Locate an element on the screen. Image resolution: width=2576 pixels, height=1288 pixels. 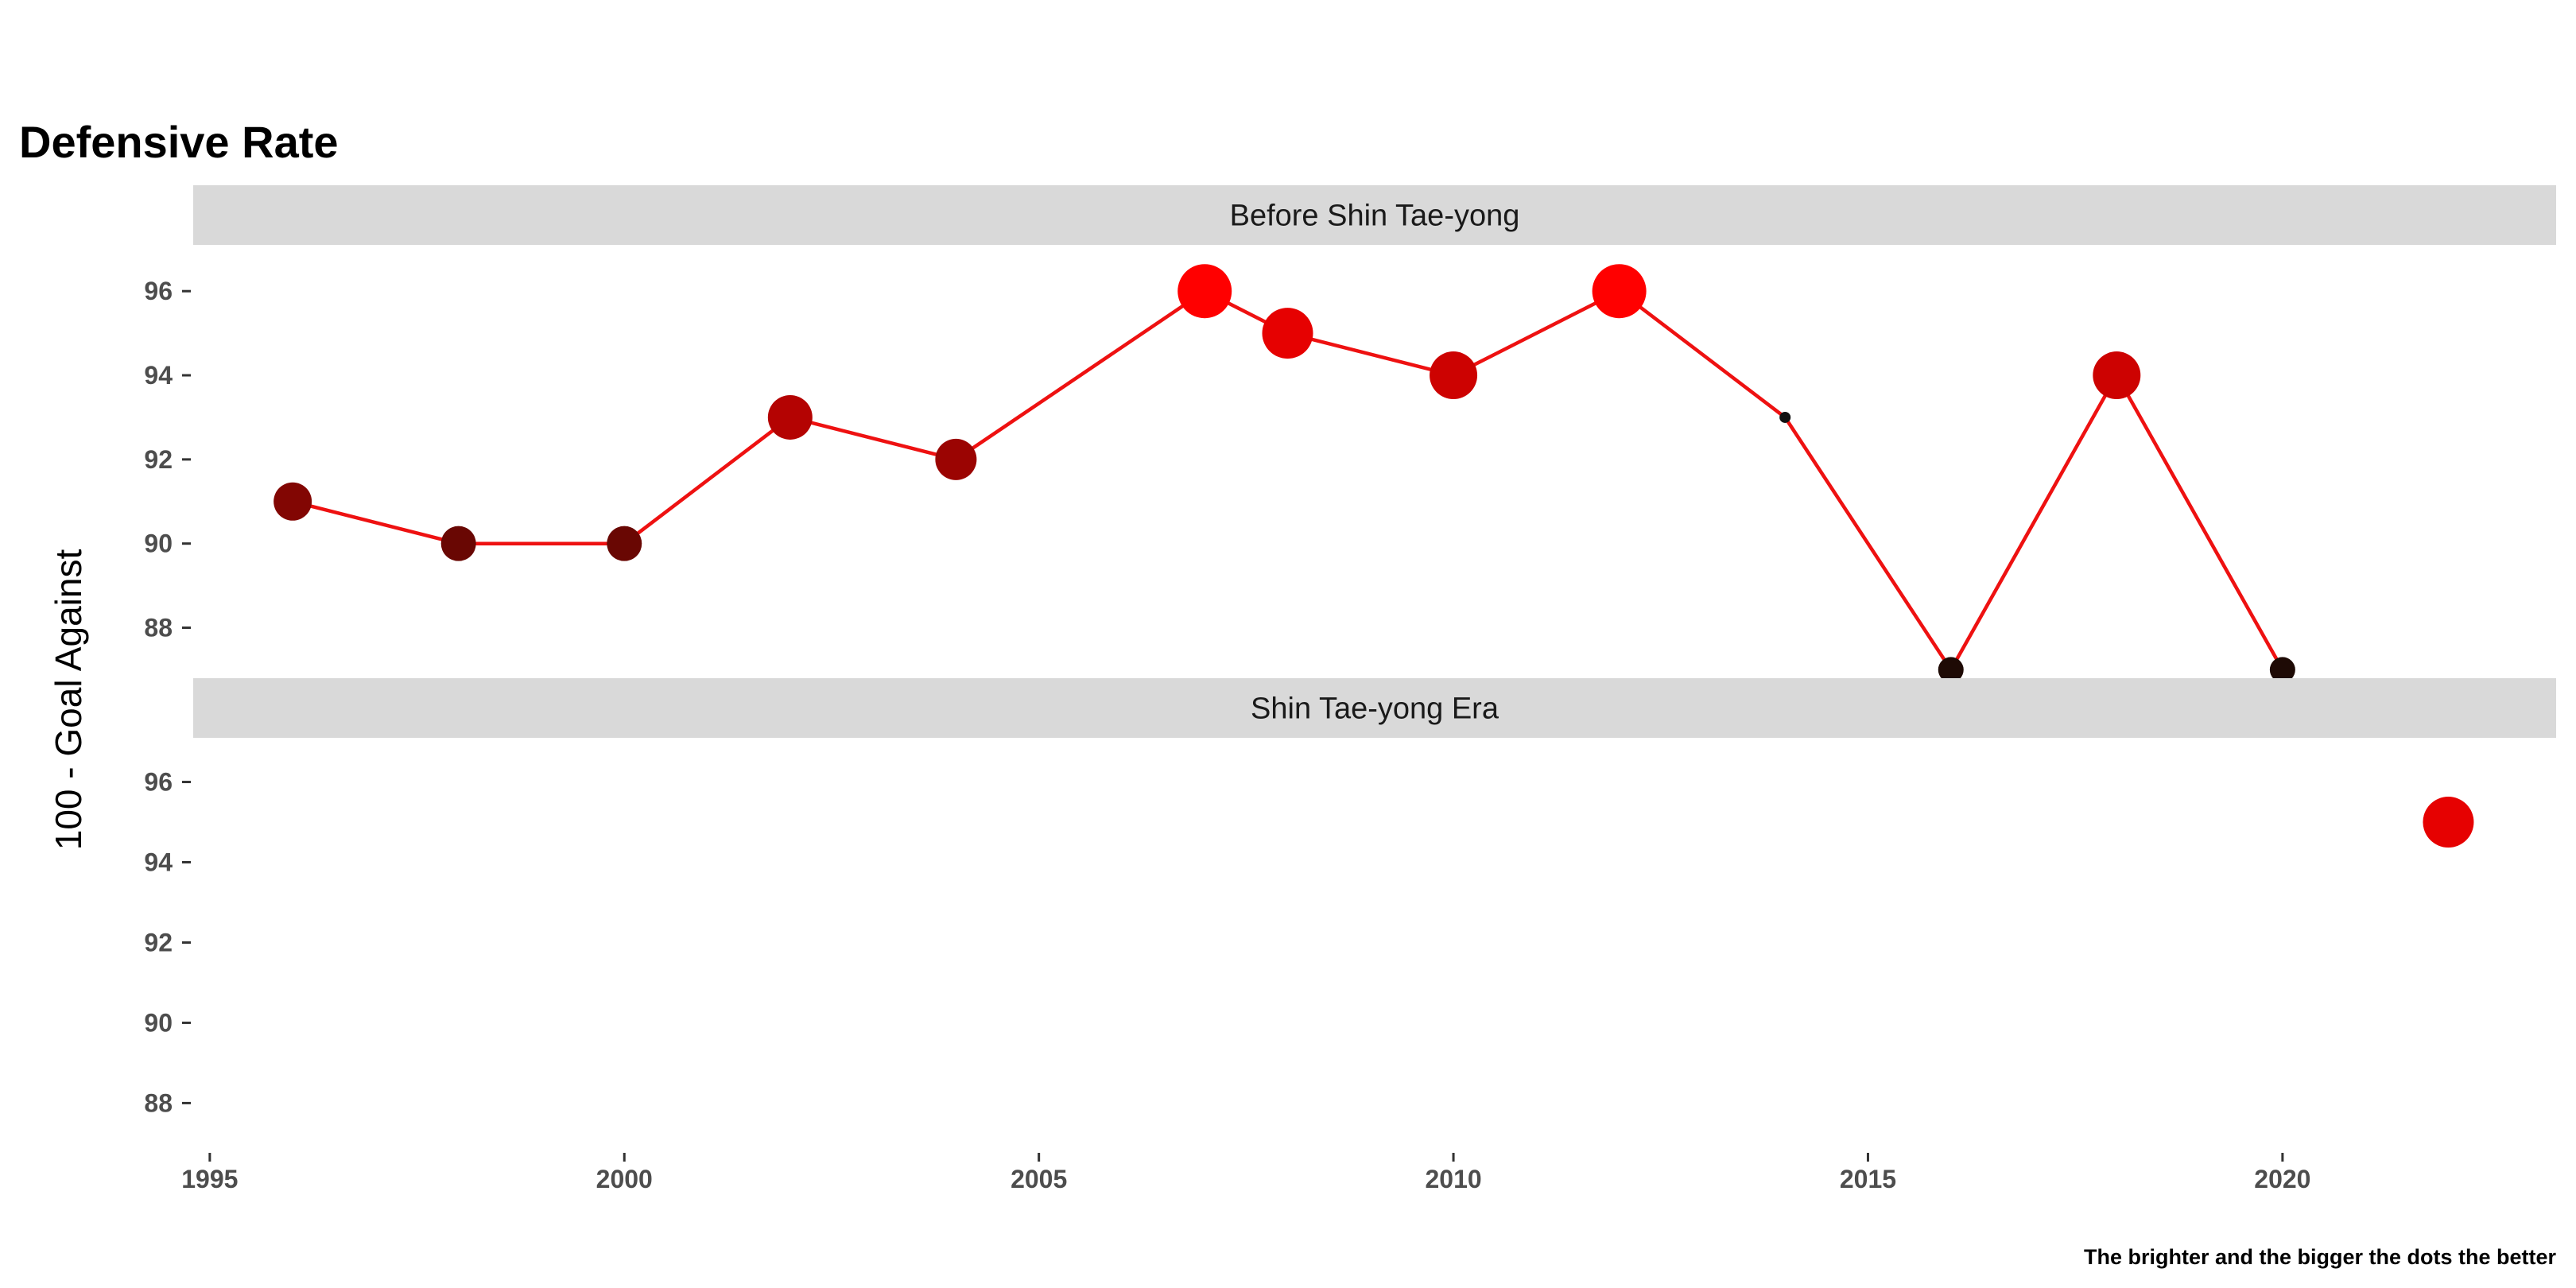
x-tick-label: 2010 is located at coordinates (1453, 1179).